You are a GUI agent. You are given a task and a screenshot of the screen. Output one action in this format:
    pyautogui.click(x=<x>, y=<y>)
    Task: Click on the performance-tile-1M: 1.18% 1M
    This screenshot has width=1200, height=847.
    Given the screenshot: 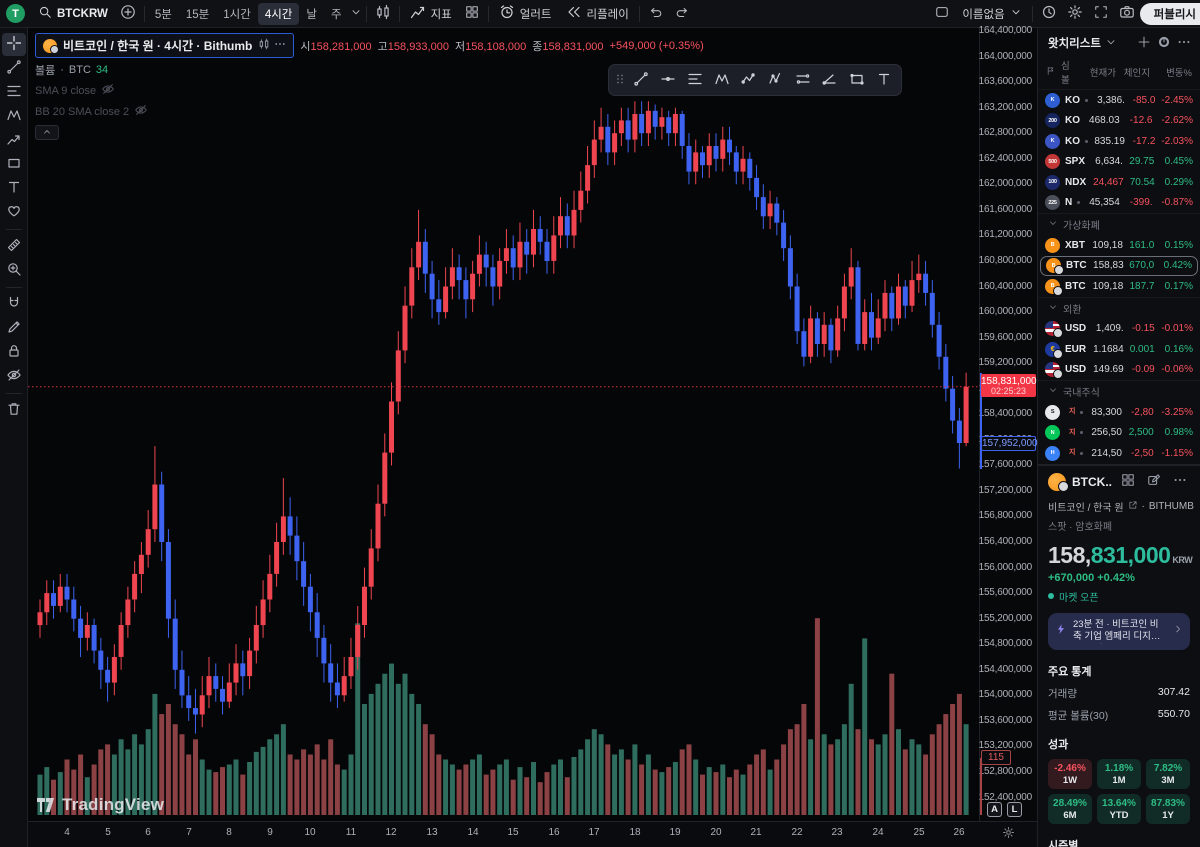 What is the action you would take?
    pyautogui.click(x=1119, y=774)
    